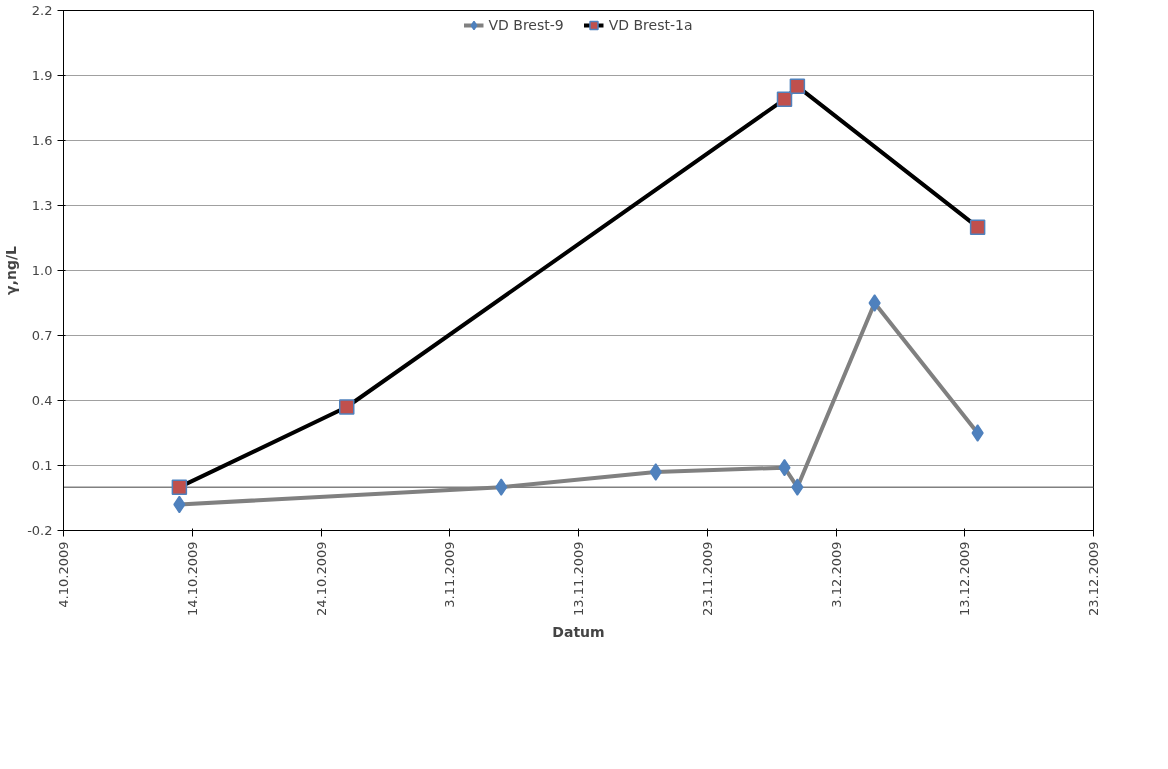  Describe the element at coordinates (836, 574) in the screenshot. I see `x-tick-label: 3.12.2009` at that location.